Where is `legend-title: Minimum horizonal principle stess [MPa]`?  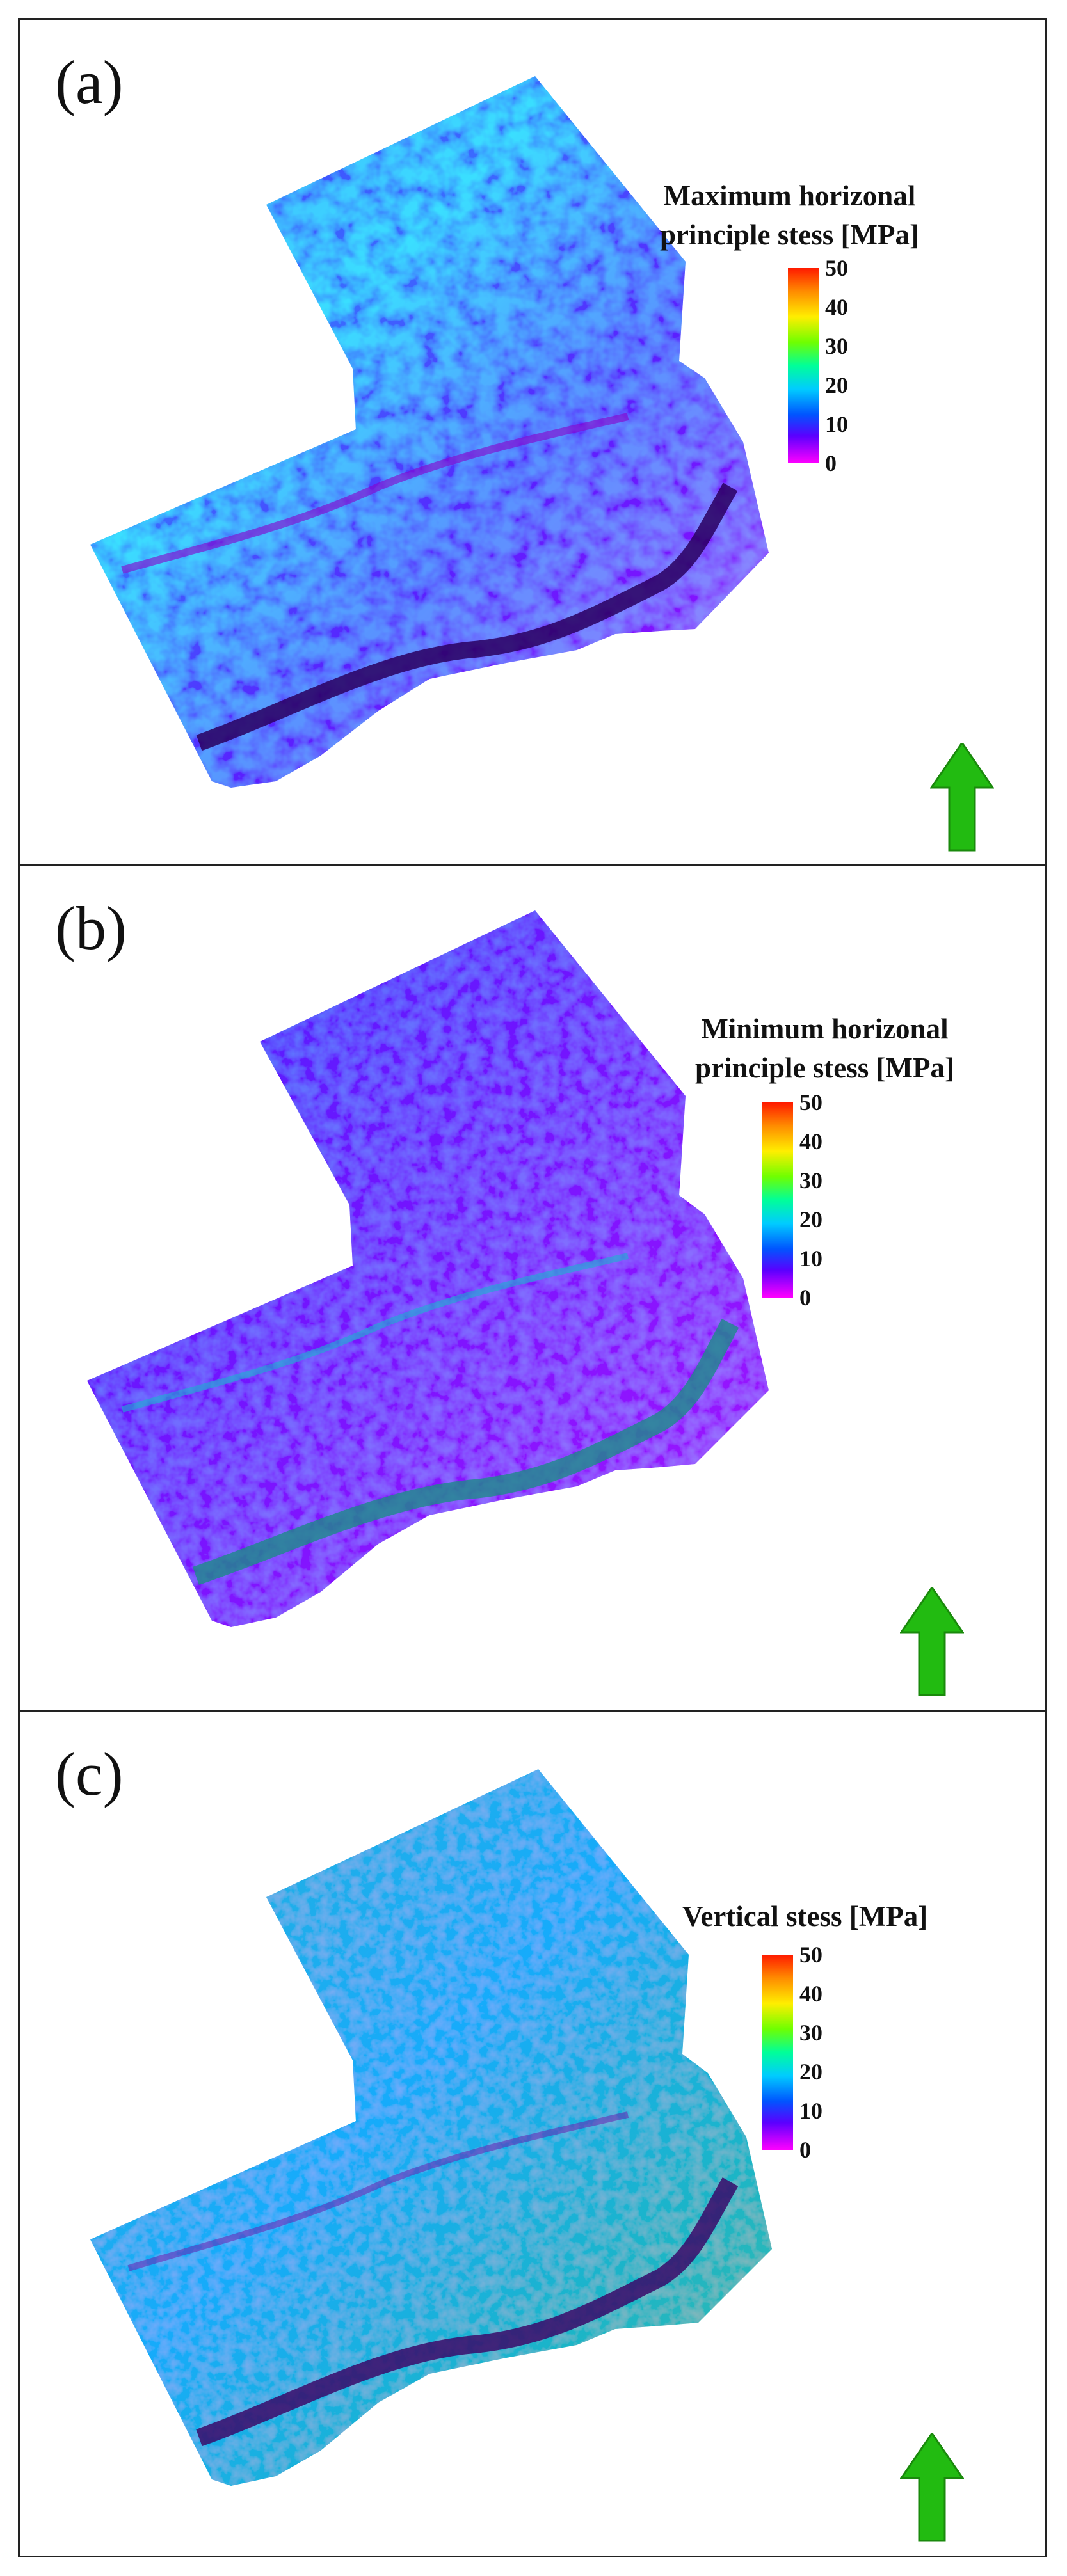 legend-title: Minimum horizonal principle stess [MPa] is located at coordinates (824, 1049).